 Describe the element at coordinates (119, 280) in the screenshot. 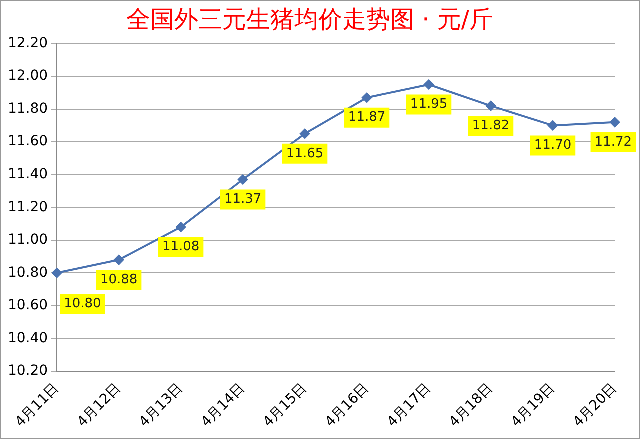

I see `data-label: 10.88` at that location.